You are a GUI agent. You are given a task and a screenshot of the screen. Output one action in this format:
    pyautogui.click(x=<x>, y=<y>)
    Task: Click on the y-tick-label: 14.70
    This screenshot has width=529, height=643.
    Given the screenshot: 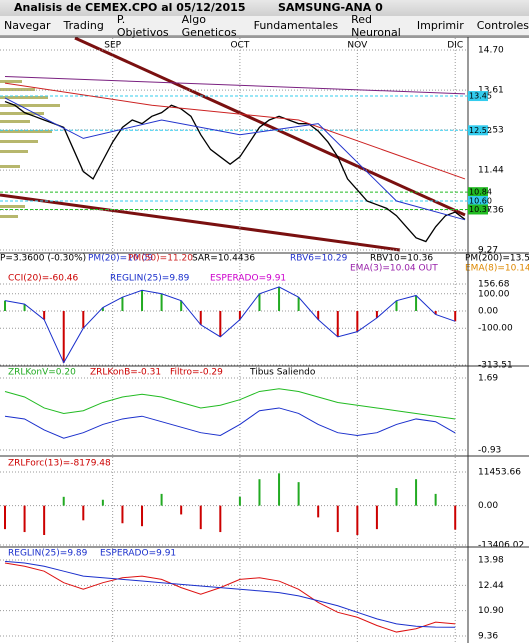 What is the action you would take?
    pyautogui.click(x=491, y=51)
    